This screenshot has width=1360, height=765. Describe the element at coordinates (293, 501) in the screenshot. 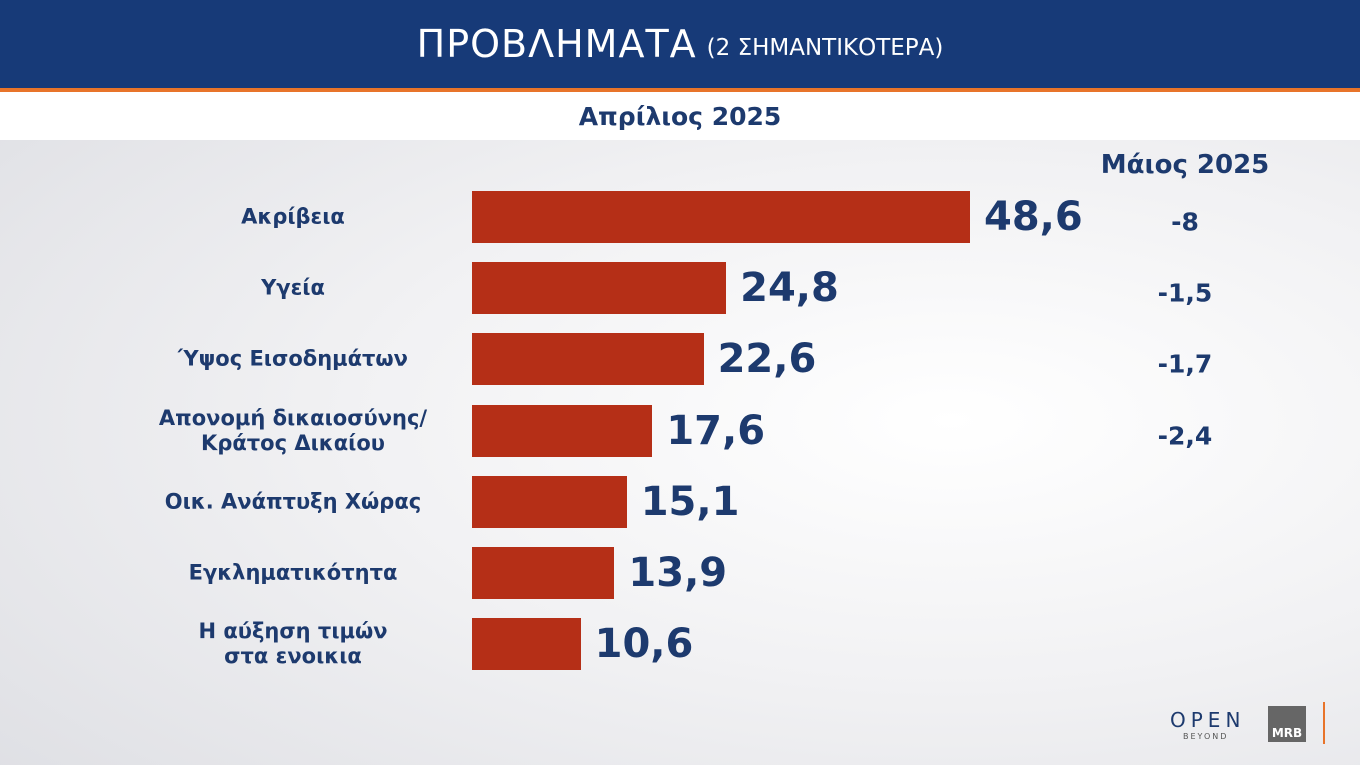

I see `category-label: Οικ. Ανάπτυξη Χώρας` at that location.